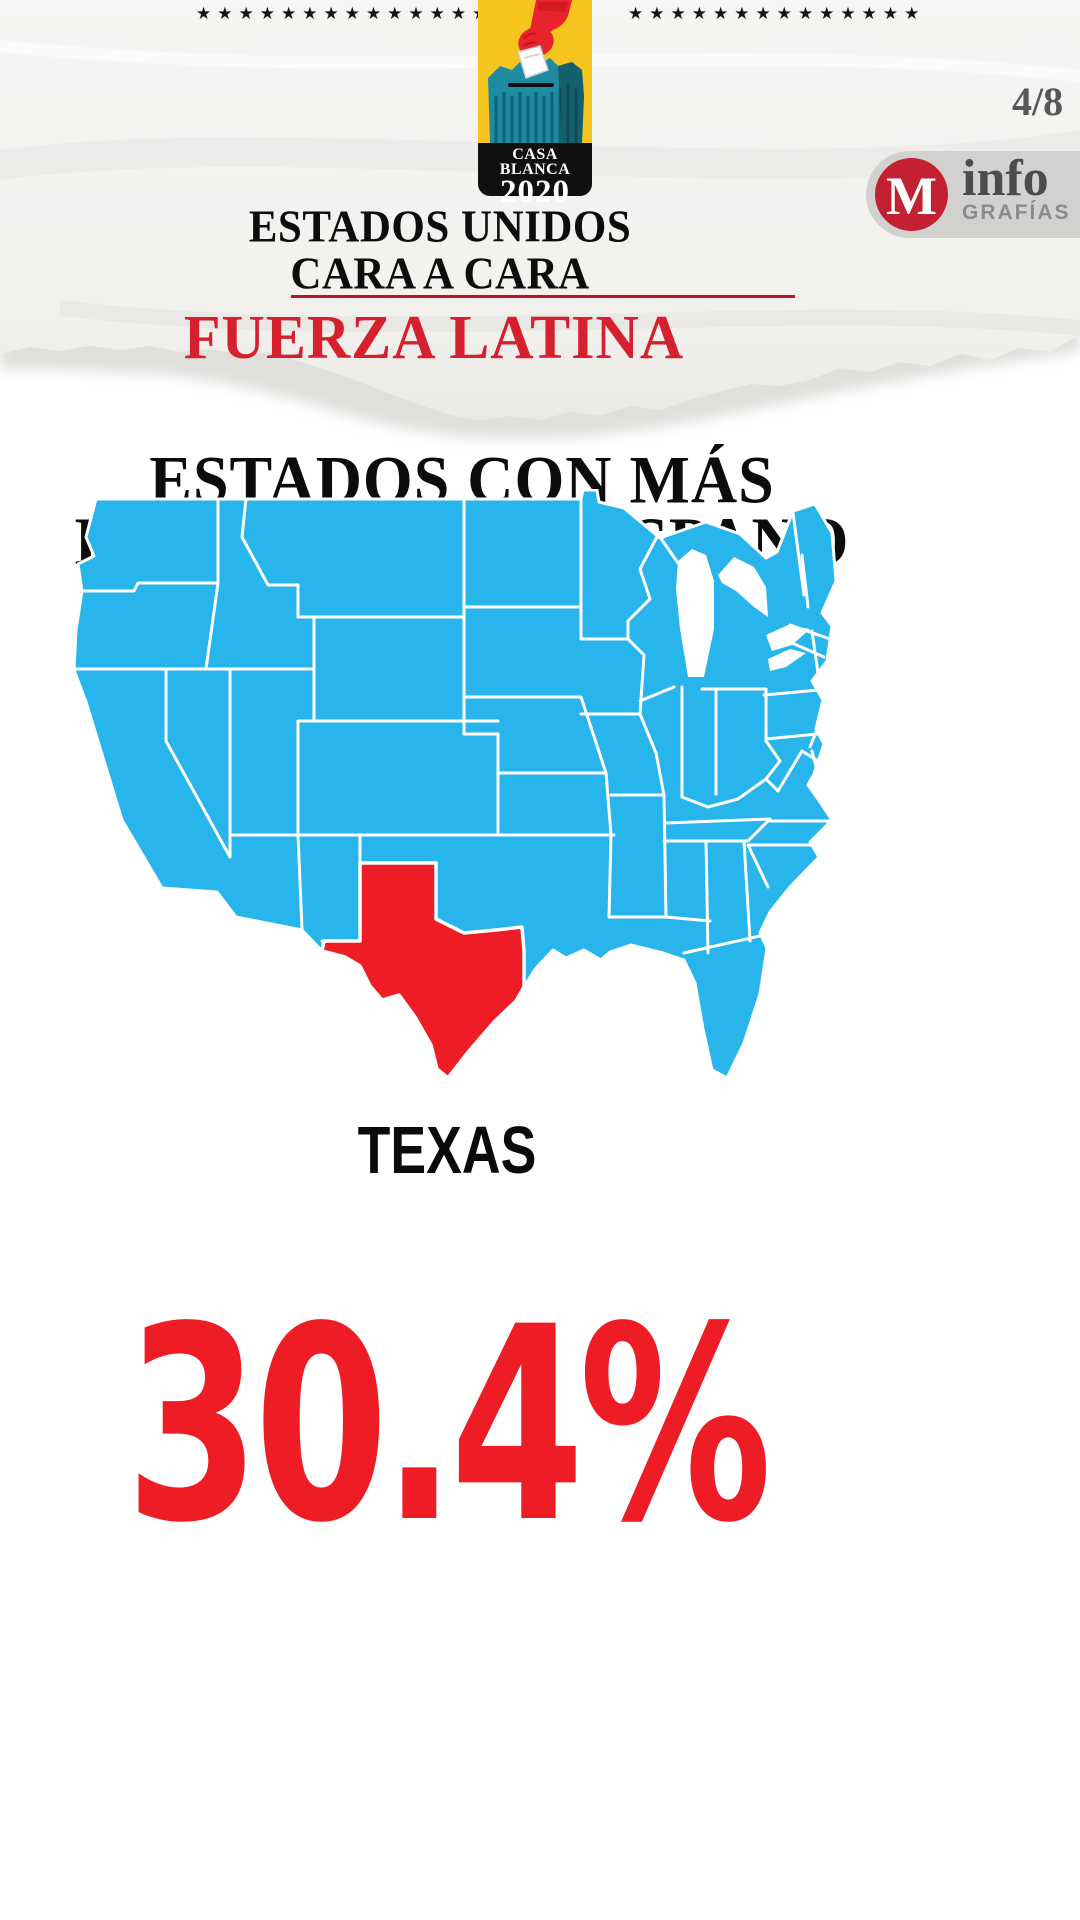 This screenshot has width=1080, height=1920. What do you see at coordinates (1038, 101) in the screenshot?
I see `page-indicator: 4/8` at bounding box center [1038, 101].